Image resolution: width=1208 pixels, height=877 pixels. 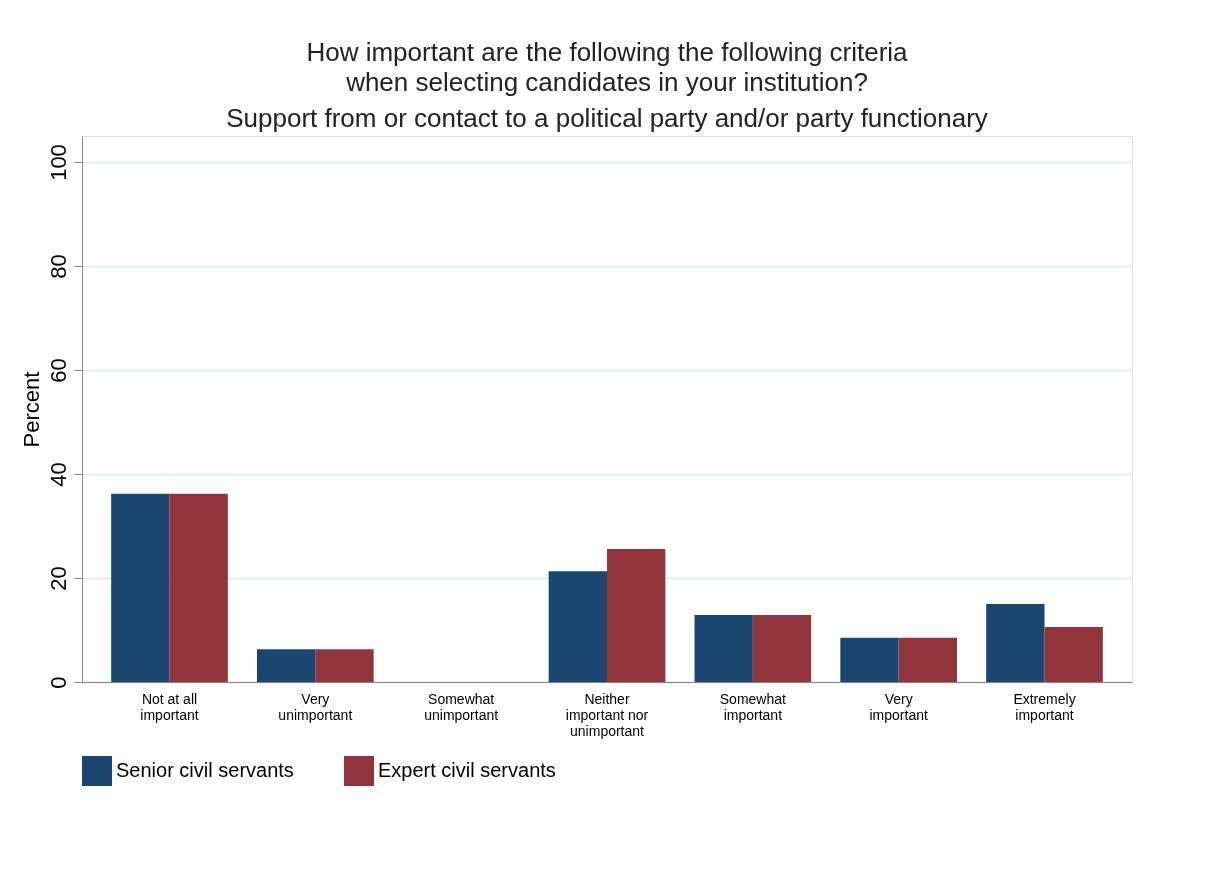 I want to click on legend-label: Expert civil servants, so click(x=467, y=770).